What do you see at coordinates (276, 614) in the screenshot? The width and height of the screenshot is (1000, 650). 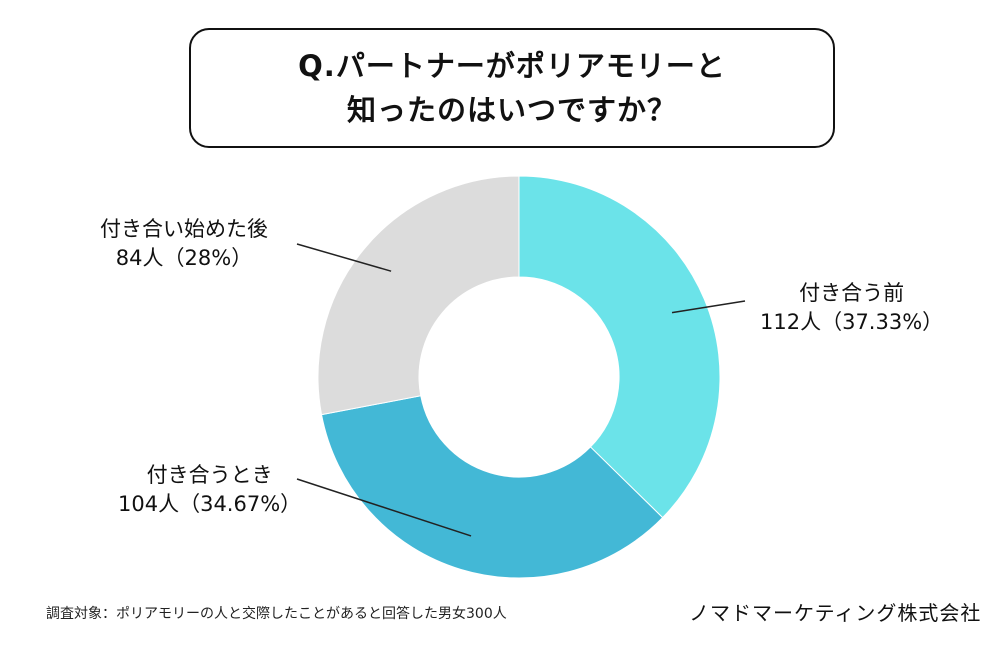 I see `survey-footnote: 調査対象：ポリアモリーの人と交際したことがあると回答した男女300人` at bounding box center [276, 614].